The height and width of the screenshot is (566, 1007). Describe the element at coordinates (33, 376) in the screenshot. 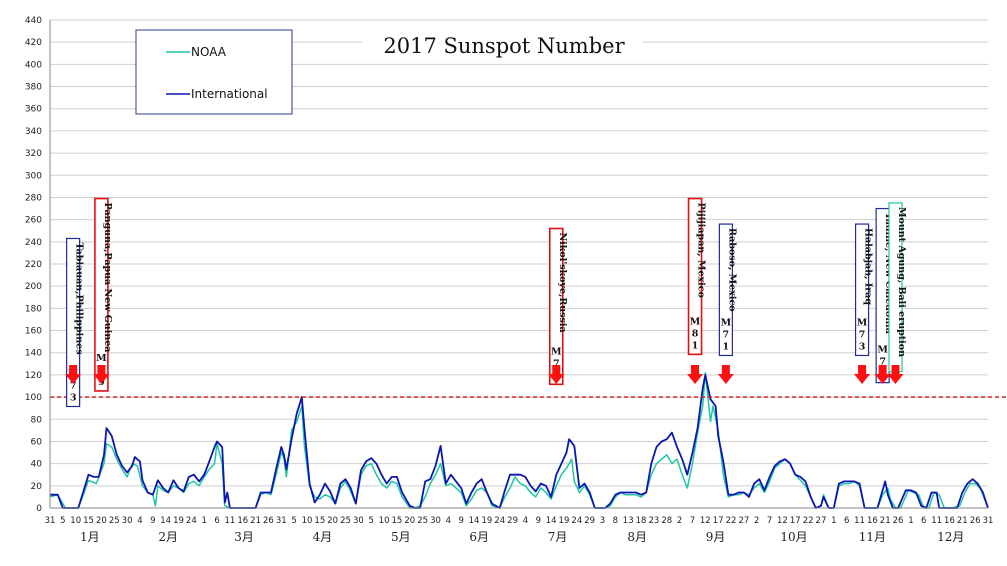

I see `y-tick-label: 120` at that location.